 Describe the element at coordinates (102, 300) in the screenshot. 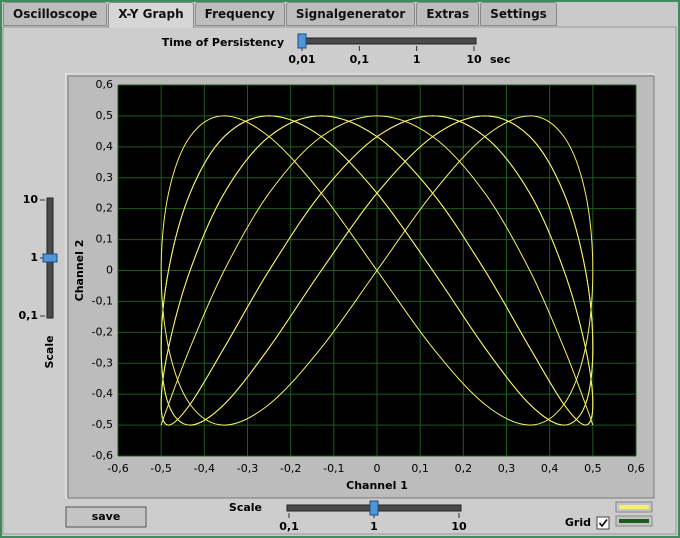

I see `y-tick-label: -0,1` at that location.